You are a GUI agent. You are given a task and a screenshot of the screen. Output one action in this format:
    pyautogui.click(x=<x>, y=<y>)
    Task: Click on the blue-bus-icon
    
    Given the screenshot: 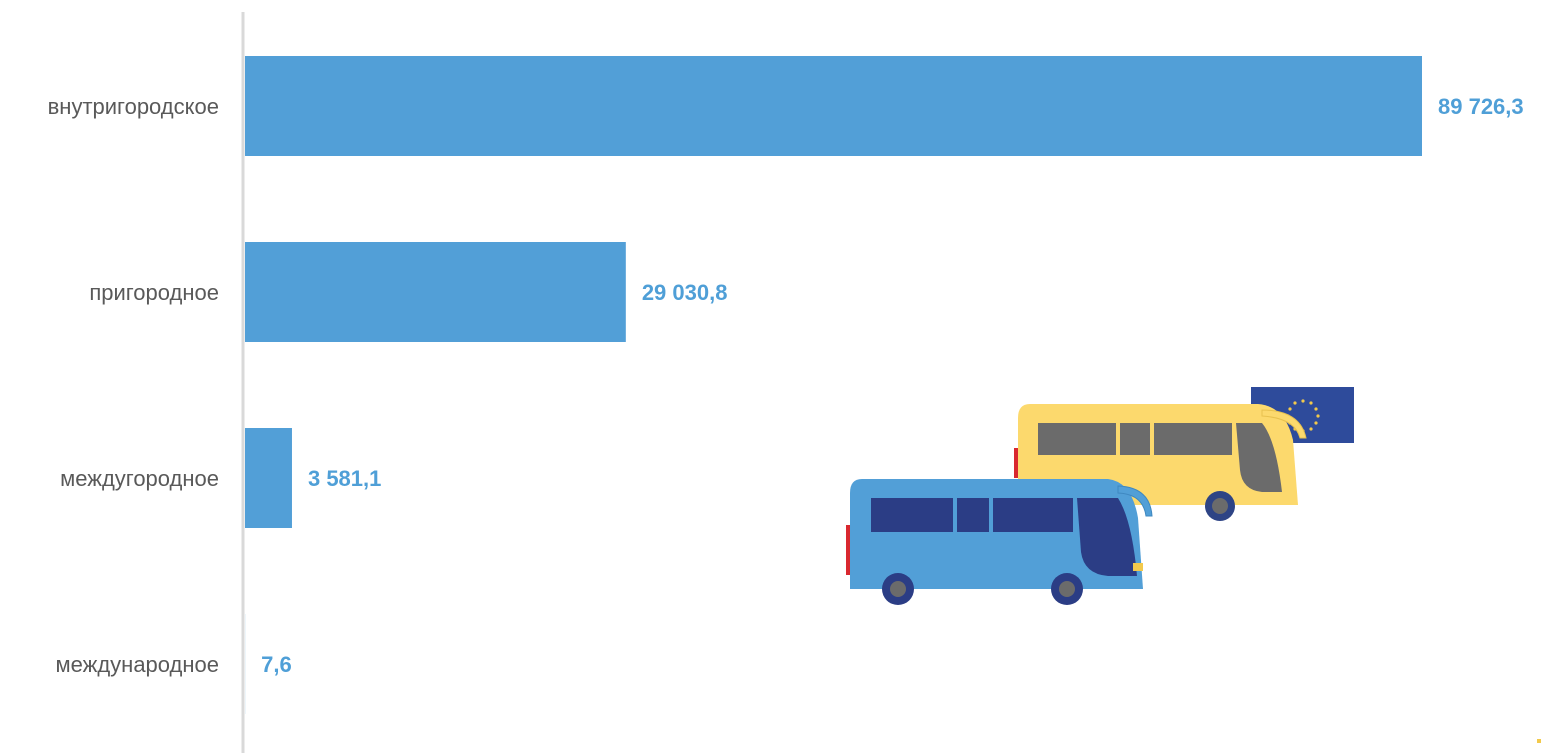 What is the action you would take?
    pyautogui.click(x=999, y=542)
    